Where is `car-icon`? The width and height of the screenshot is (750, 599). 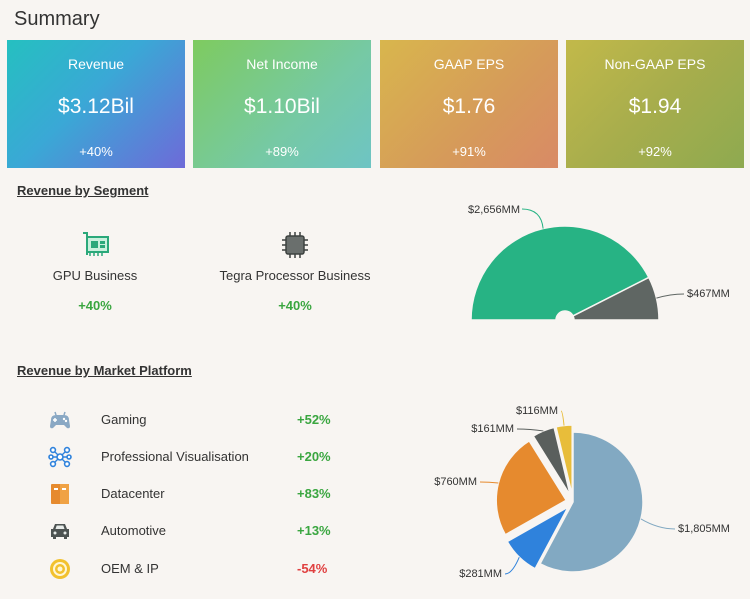
car-icon is located at coordinates (60, 531).